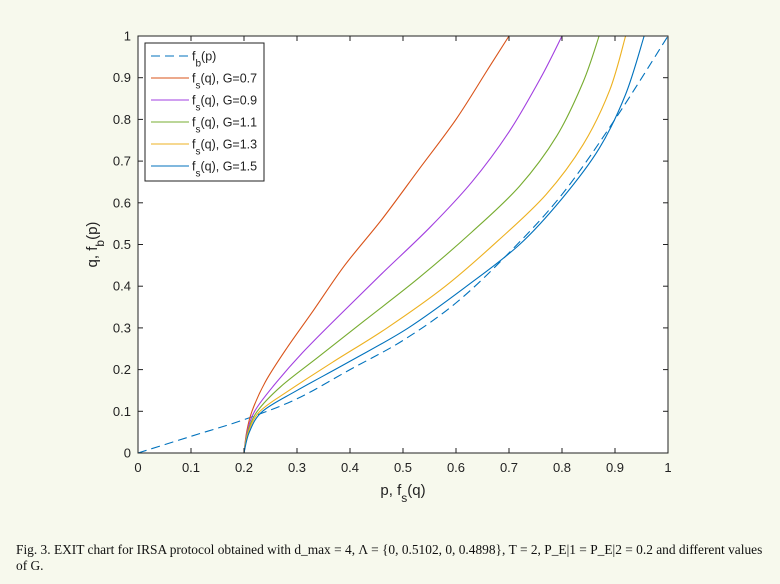 The image size is (780, 584). Describe the element at coordinates (204, 60) in the screenshot. I see `legend-label: fb(p)` at that location.